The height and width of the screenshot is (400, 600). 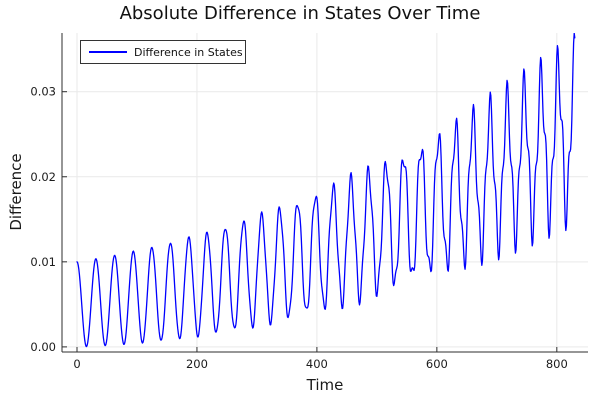 I want to click on y-tick-label: 0.00, so click(x=43, y=347).